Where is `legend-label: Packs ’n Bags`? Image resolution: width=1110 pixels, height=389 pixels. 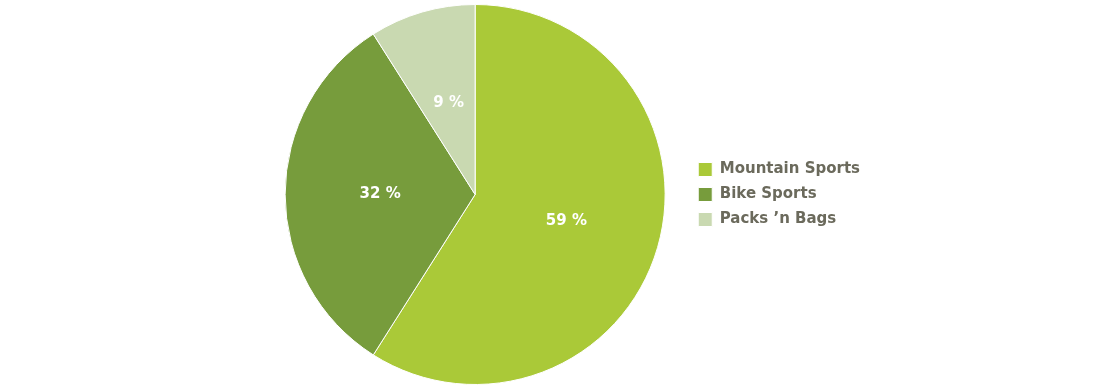 legend-label: Packs ’n Bags is located at coordinates (778, 218).